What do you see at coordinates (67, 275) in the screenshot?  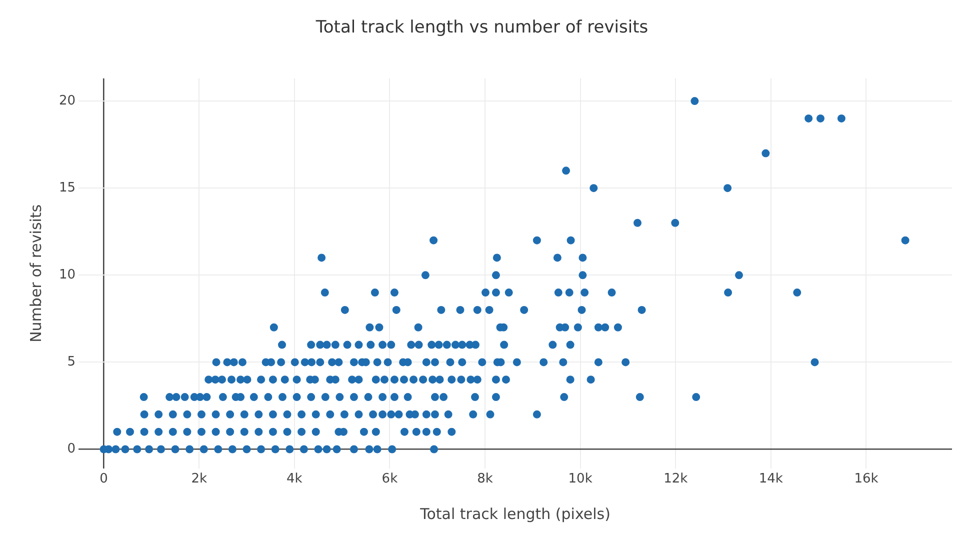 I see `y-tick-label: 10` at bounding box center [67, 275].